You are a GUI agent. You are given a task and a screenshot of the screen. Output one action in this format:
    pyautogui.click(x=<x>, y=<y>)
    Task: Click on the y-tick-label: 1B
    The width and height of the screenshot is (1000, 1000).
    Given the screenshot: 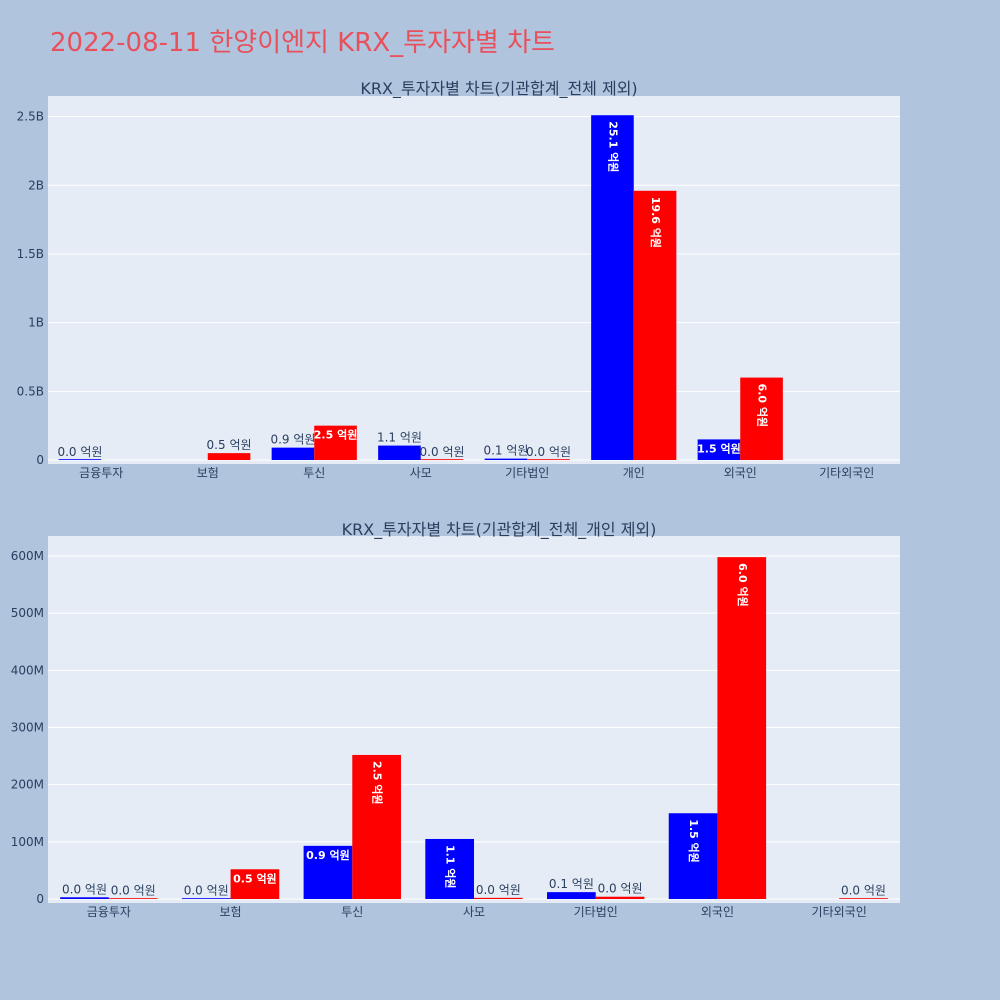 What is the action you would take?
    pyautogui.click(x=36, y=323)
    